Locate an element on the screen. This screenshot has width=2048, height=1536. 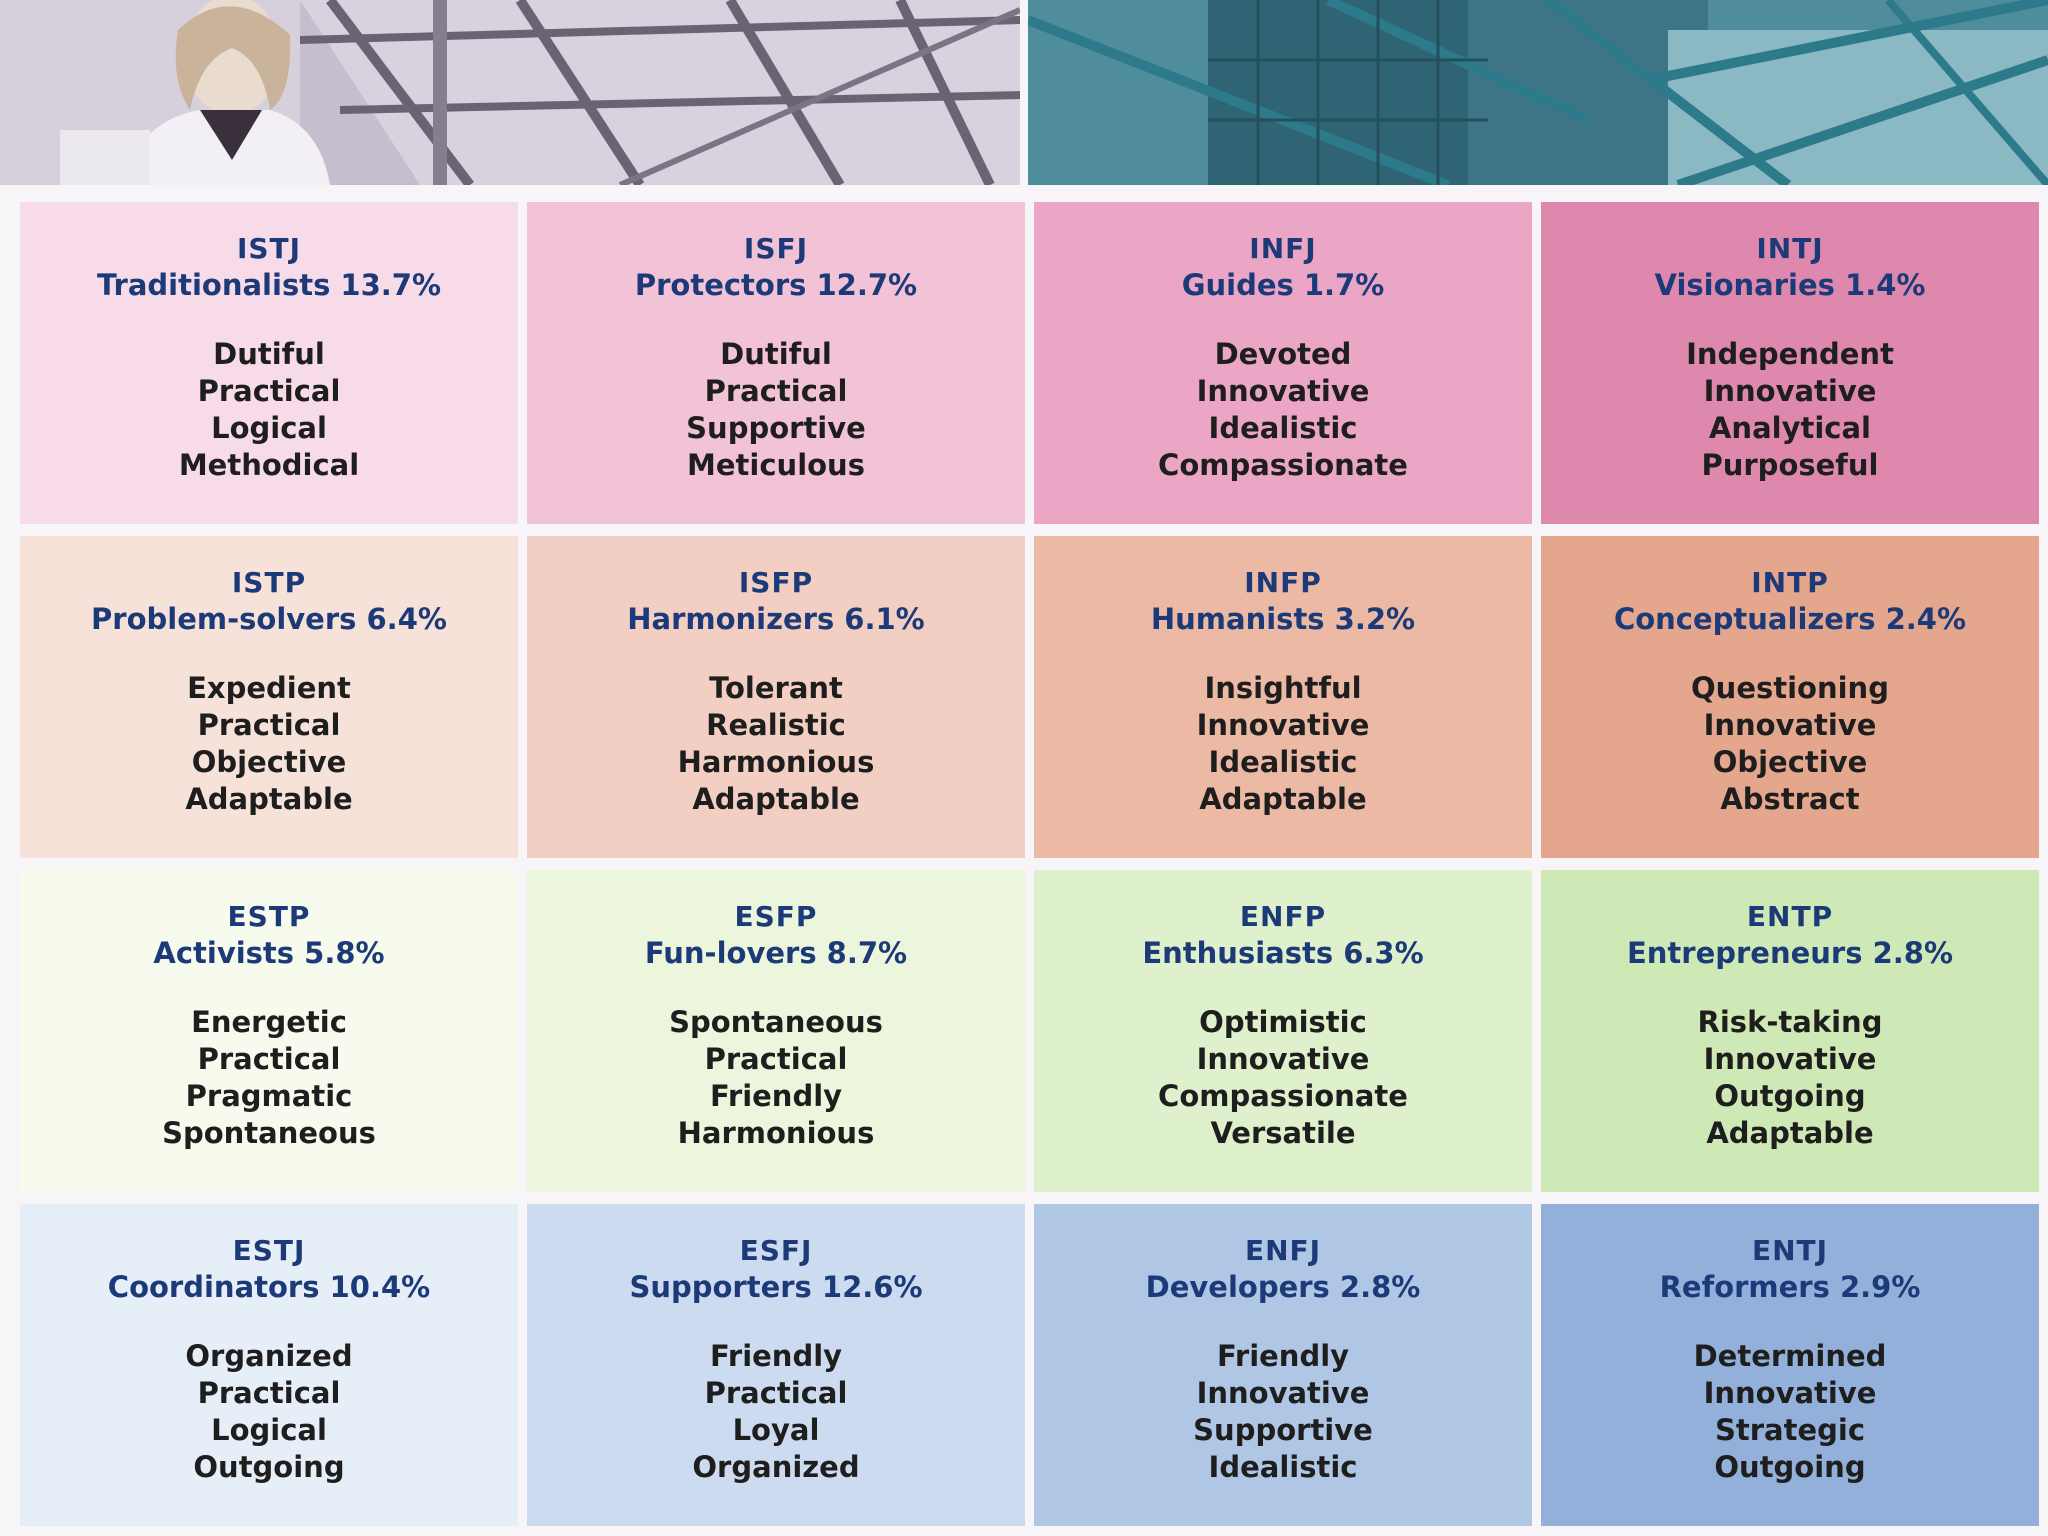
trait: Devoted is located at coordinates (1283, 354).